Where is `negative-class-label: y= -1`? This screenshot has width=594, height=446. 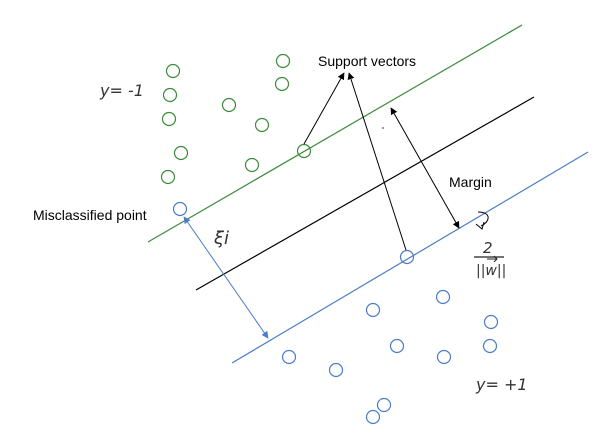
negative-class-label: y= -1 is located at coordinates (121, 90).